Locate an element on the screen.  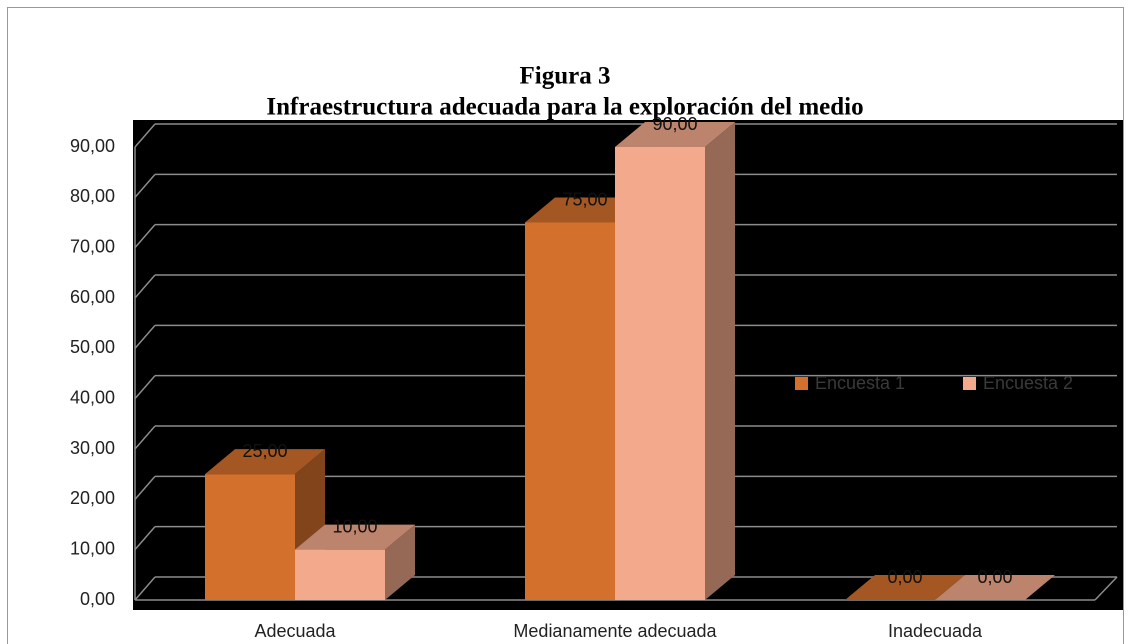
y-tick-label: 40,00 is located at coordinates (92, 397).